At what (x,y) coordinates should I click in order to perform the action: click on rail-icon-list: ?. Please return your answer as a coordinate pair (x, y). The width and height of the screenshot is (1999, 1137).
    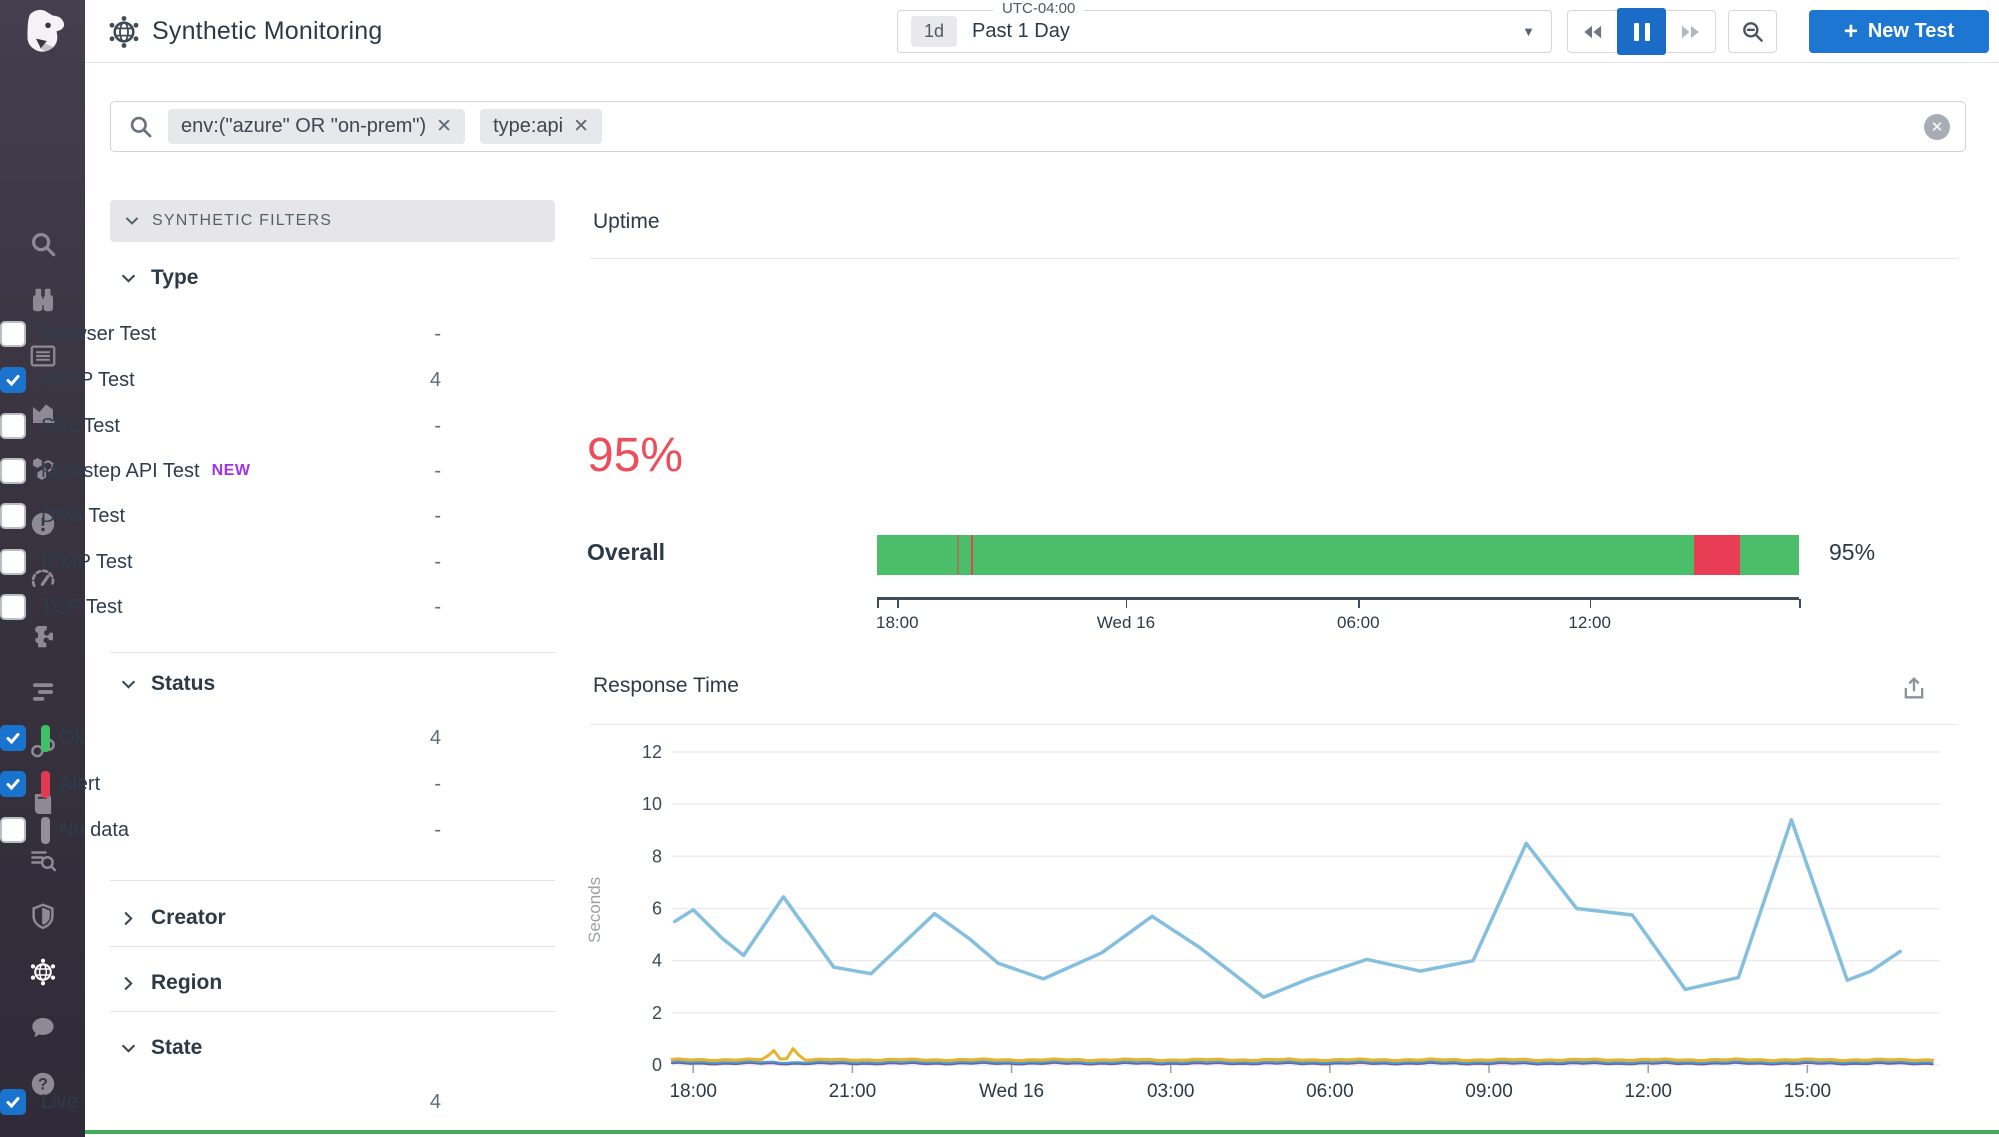
    Looking at the image, I should click on (42, 664).